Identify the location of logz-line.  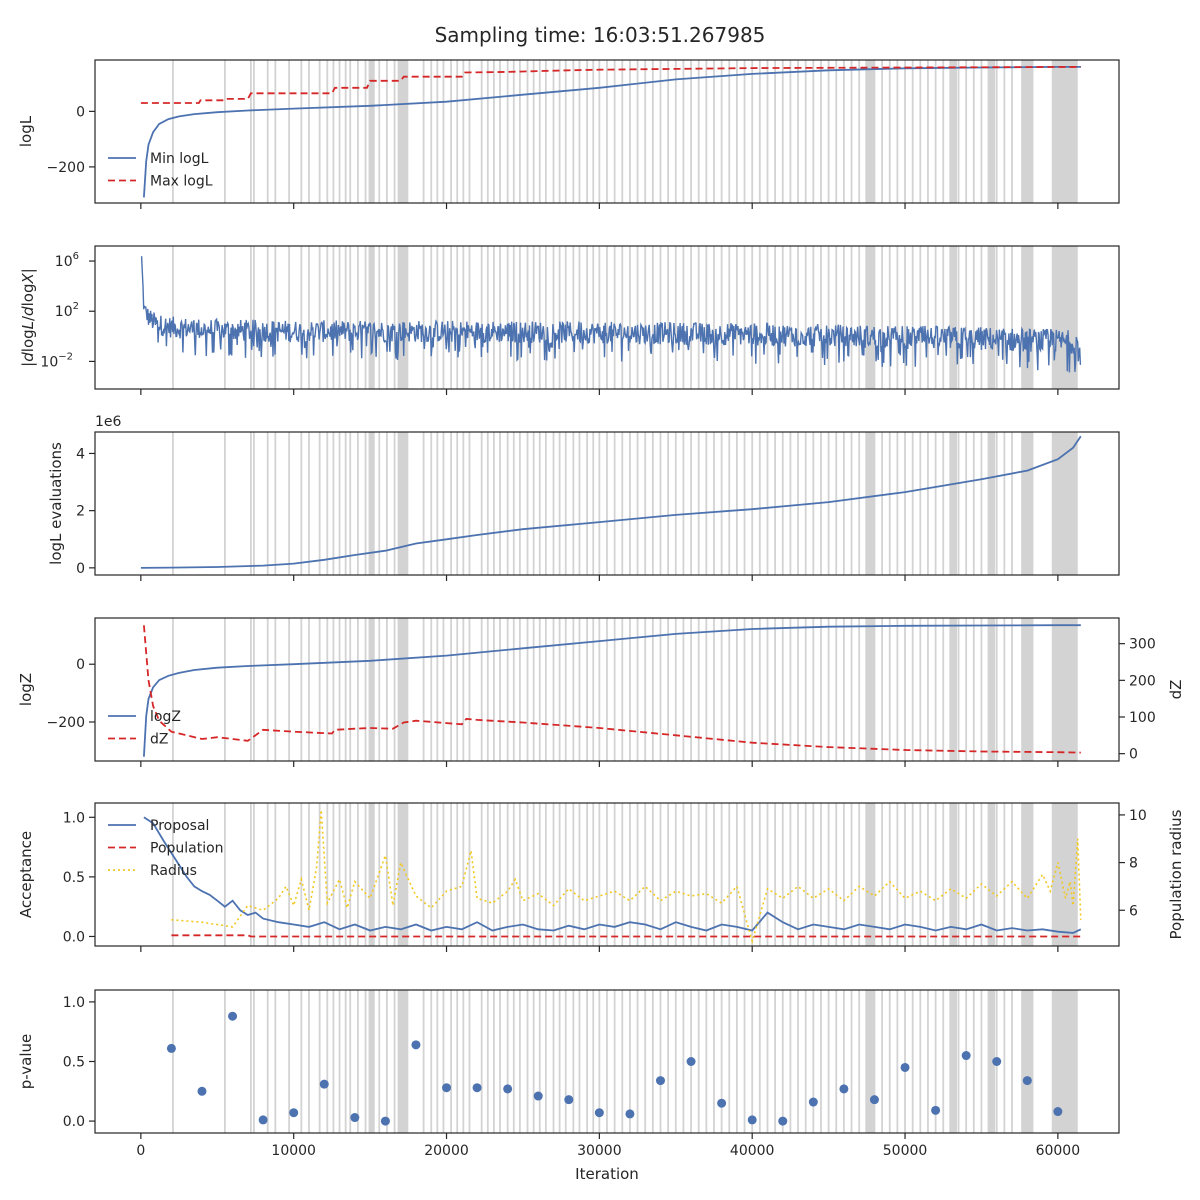
(612, 690).